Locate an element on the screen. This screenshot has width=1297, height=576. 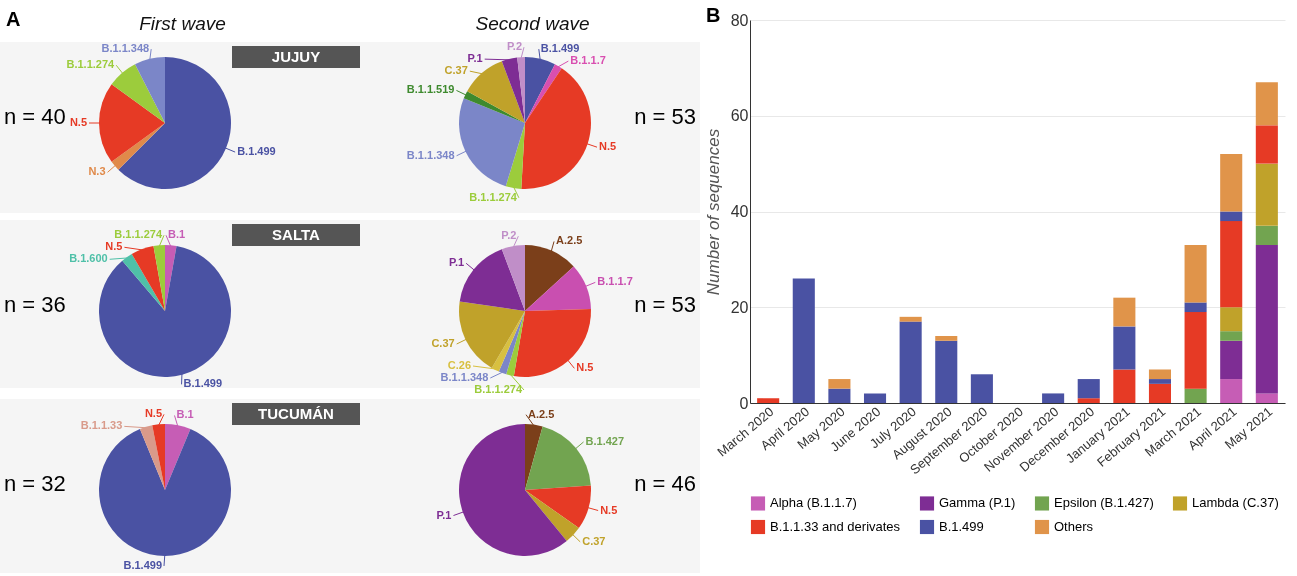
y-tick-label: 60 is located at coordinates (739, 116).